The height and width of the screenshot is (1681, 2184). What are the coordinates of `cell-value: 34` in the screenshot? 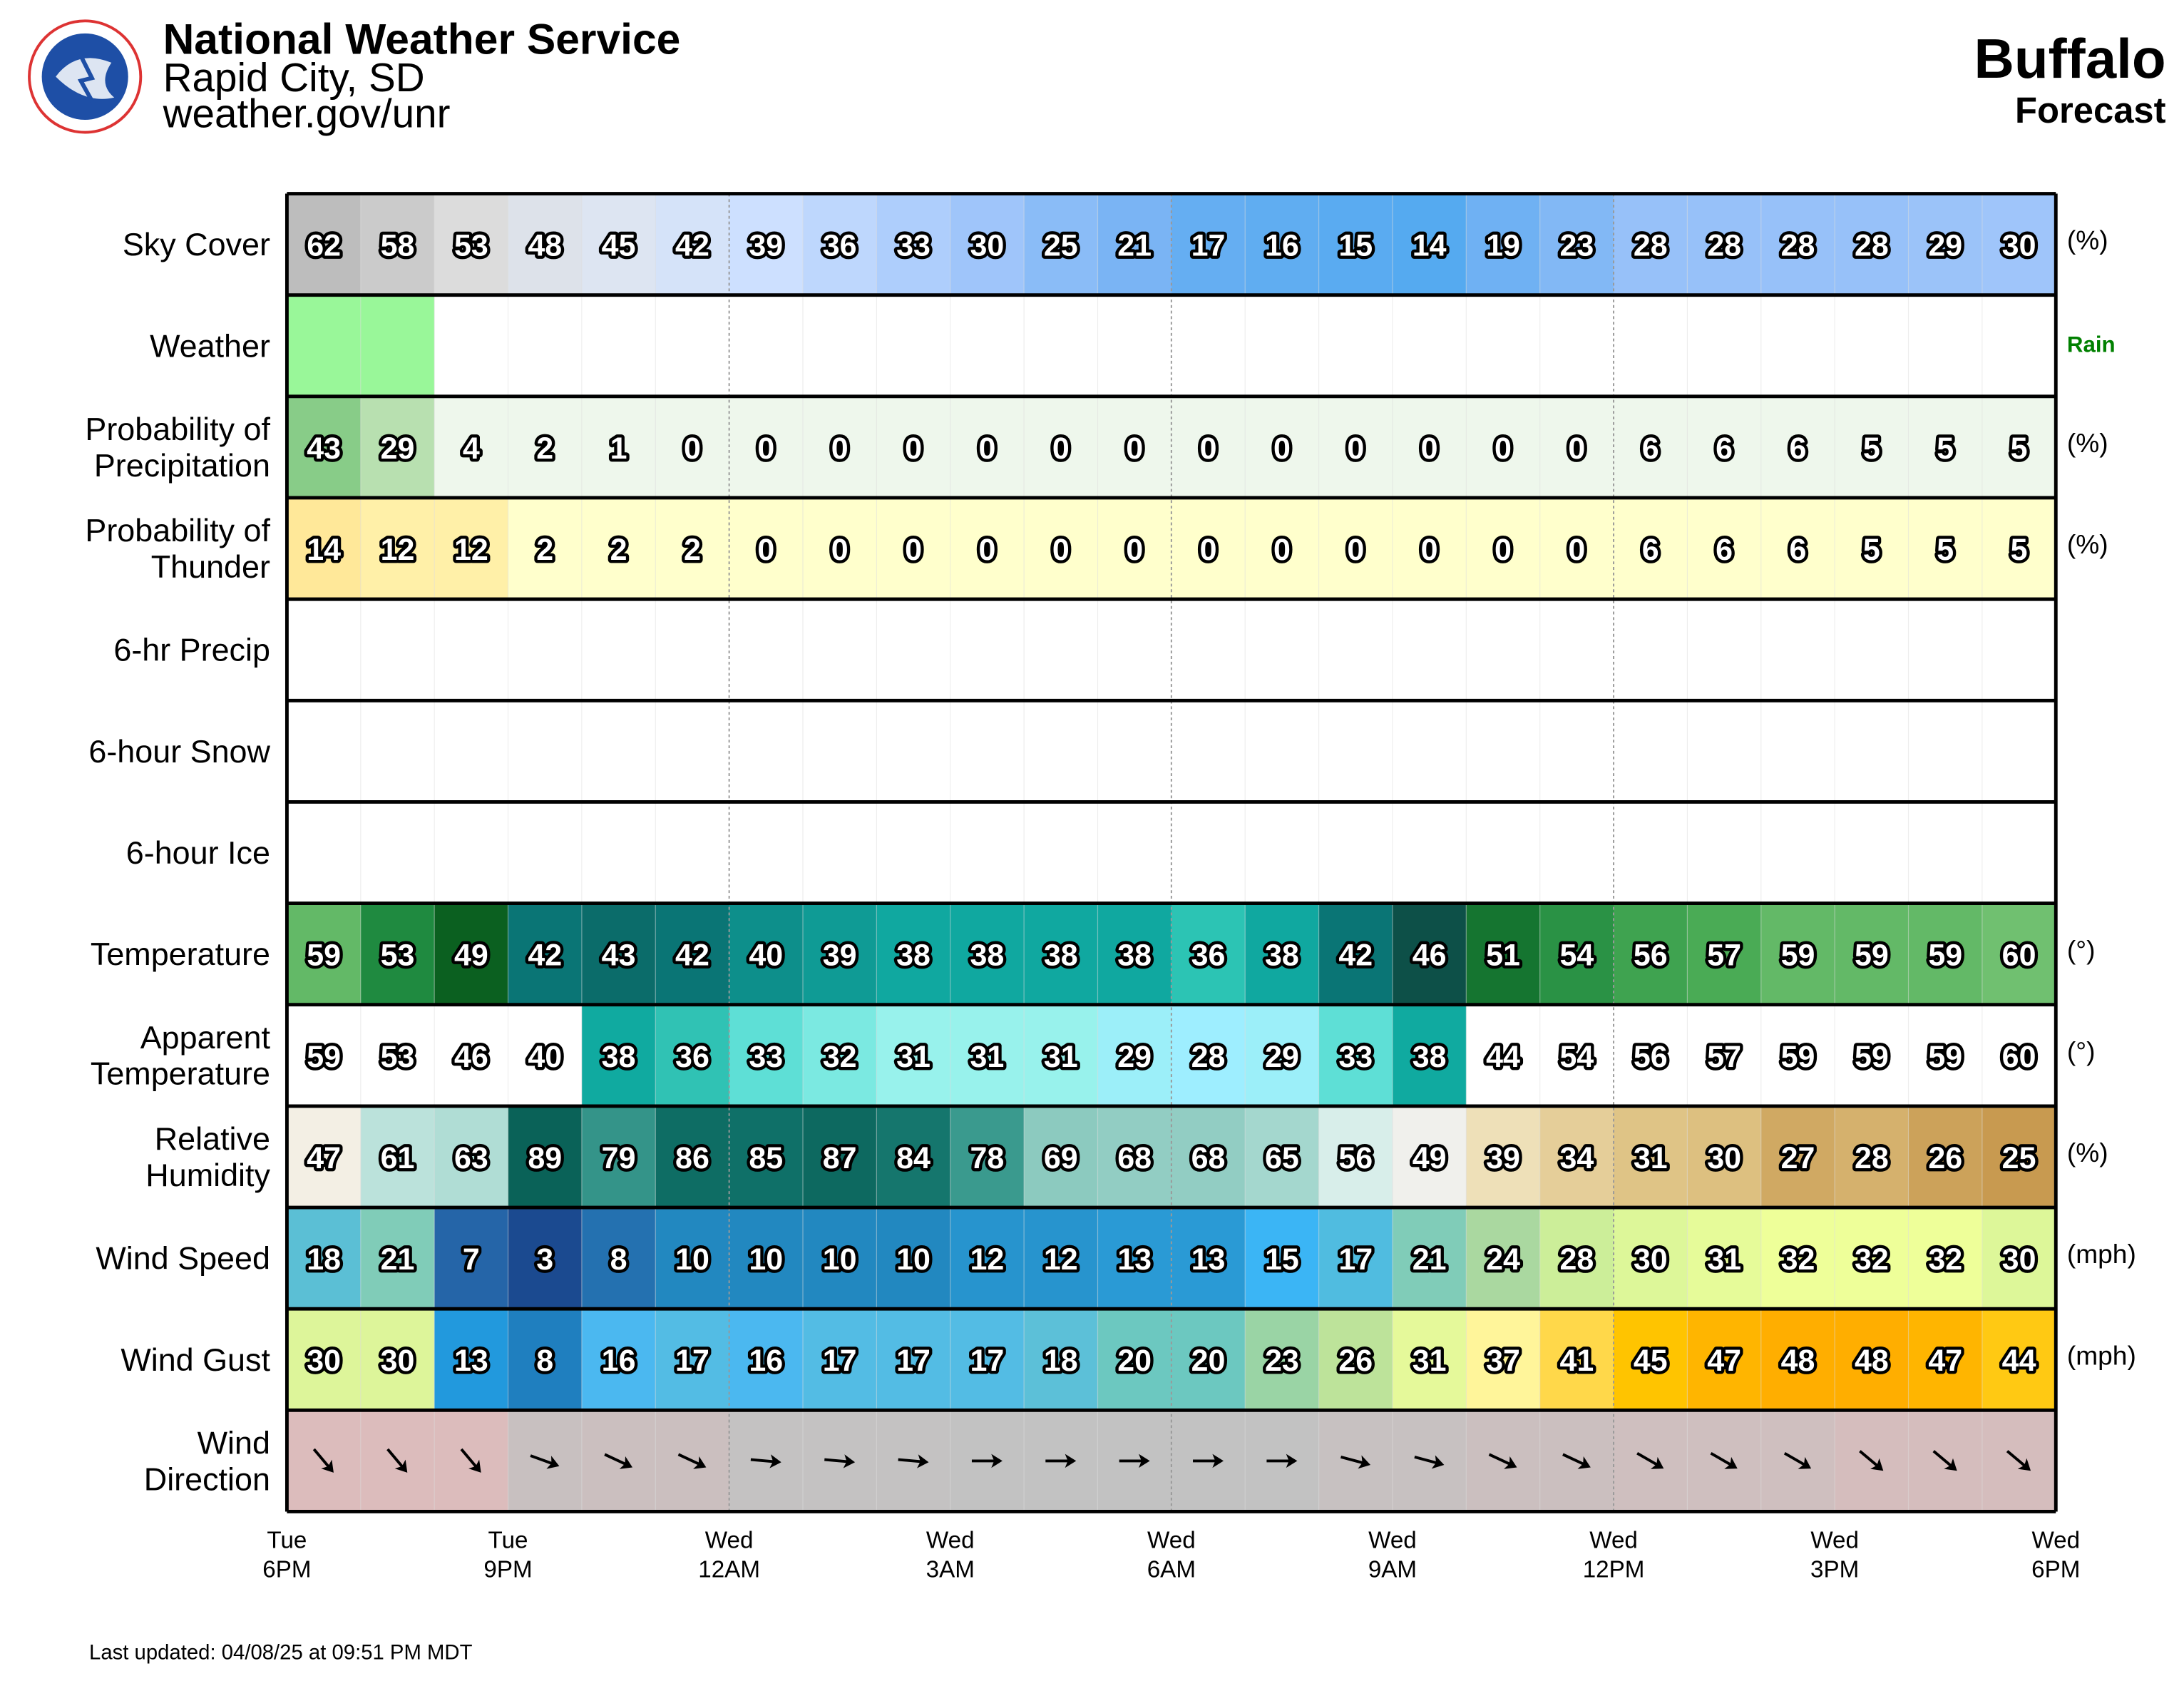 It's located at (1576, 1158).